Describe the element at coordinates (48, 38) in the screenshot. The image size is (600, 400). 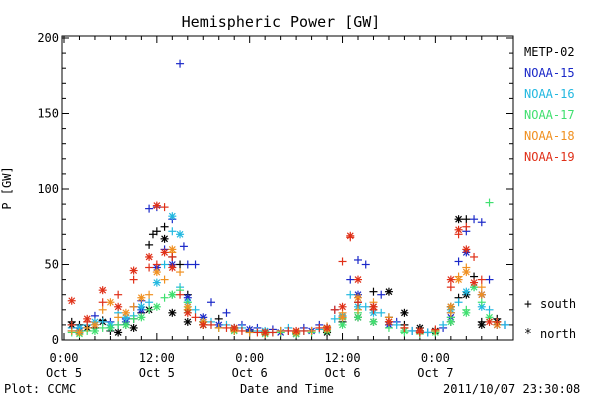
I see `y-tick-label: 200` at that location.